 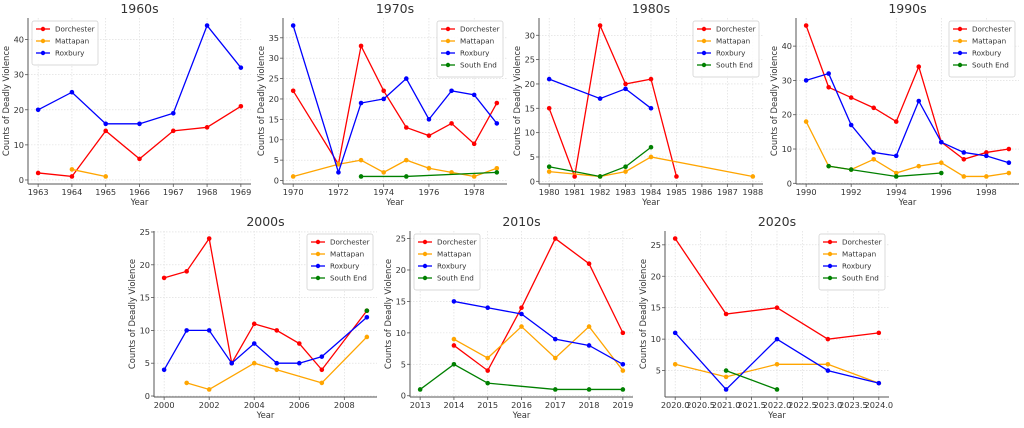 I want to click on grid, so click(x=395, y=101).